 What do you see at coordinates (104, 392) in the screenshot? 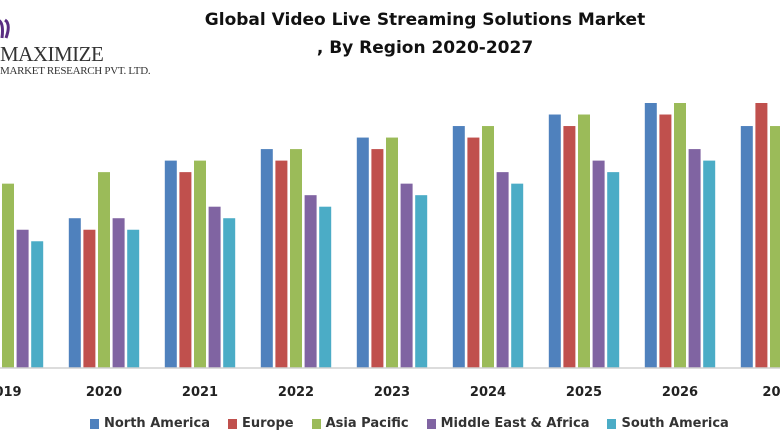
I see `x-tick-label: 2020` at bounding box center [104, 392].